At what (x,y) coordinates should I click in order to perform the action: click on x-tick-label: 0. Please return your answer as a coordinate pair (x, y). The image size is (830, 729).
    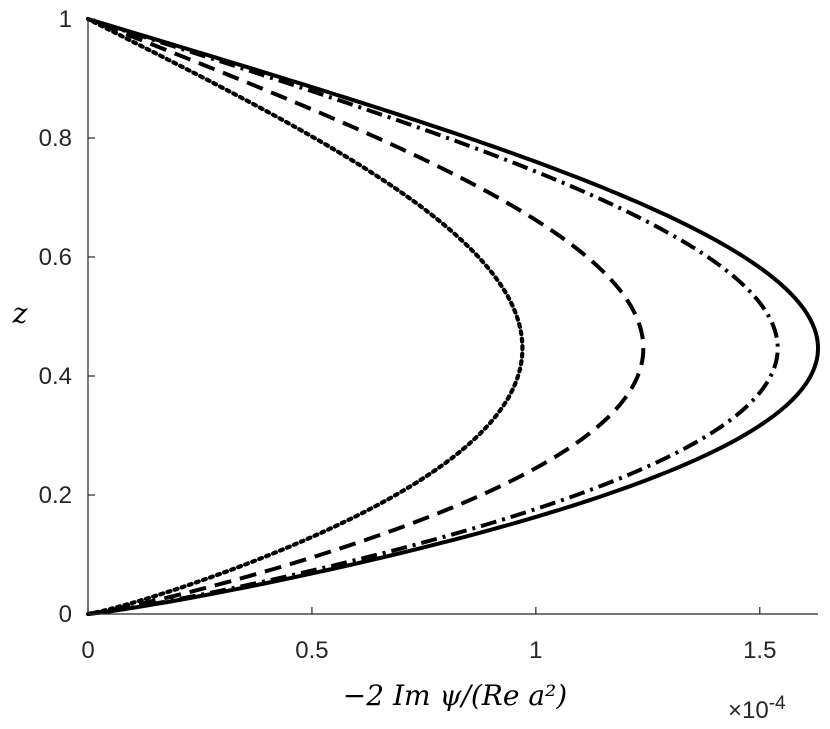
    Looking at the image, I should click on (87, 650).